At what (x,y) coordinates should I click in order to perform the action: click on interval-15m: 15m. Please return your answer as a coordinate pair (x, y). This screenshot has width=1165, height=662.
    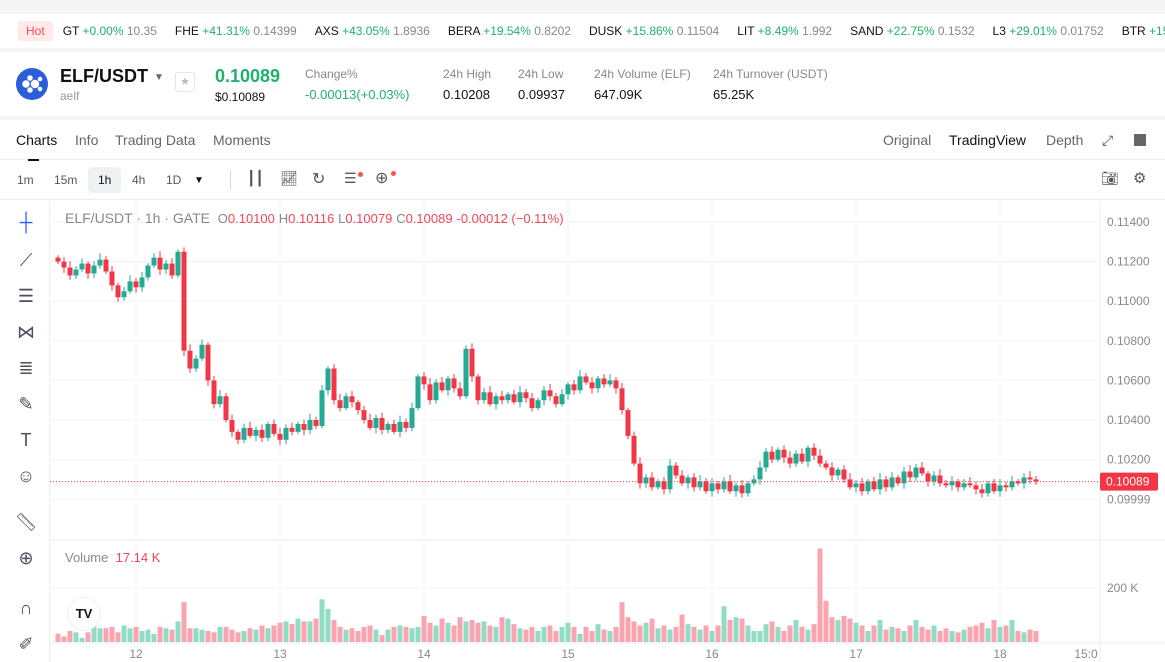
    Looking at the image, I should click on (66, 180).